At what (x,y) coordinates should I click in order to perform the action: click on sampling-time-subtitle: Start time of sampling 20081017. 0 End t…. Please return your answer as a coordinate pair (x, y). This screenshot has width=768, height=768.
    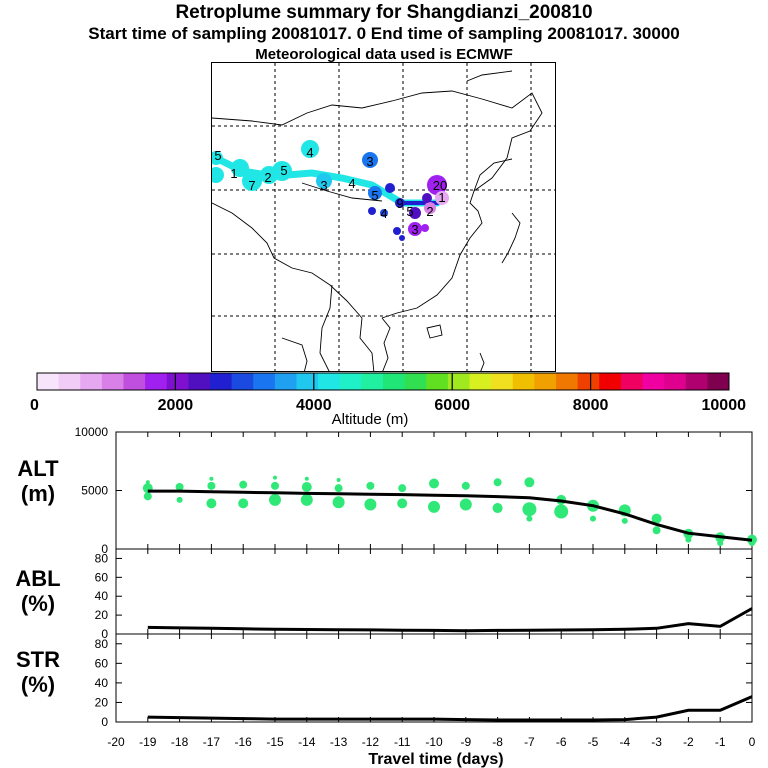
    Looking at the image, I should click on (384, 33).